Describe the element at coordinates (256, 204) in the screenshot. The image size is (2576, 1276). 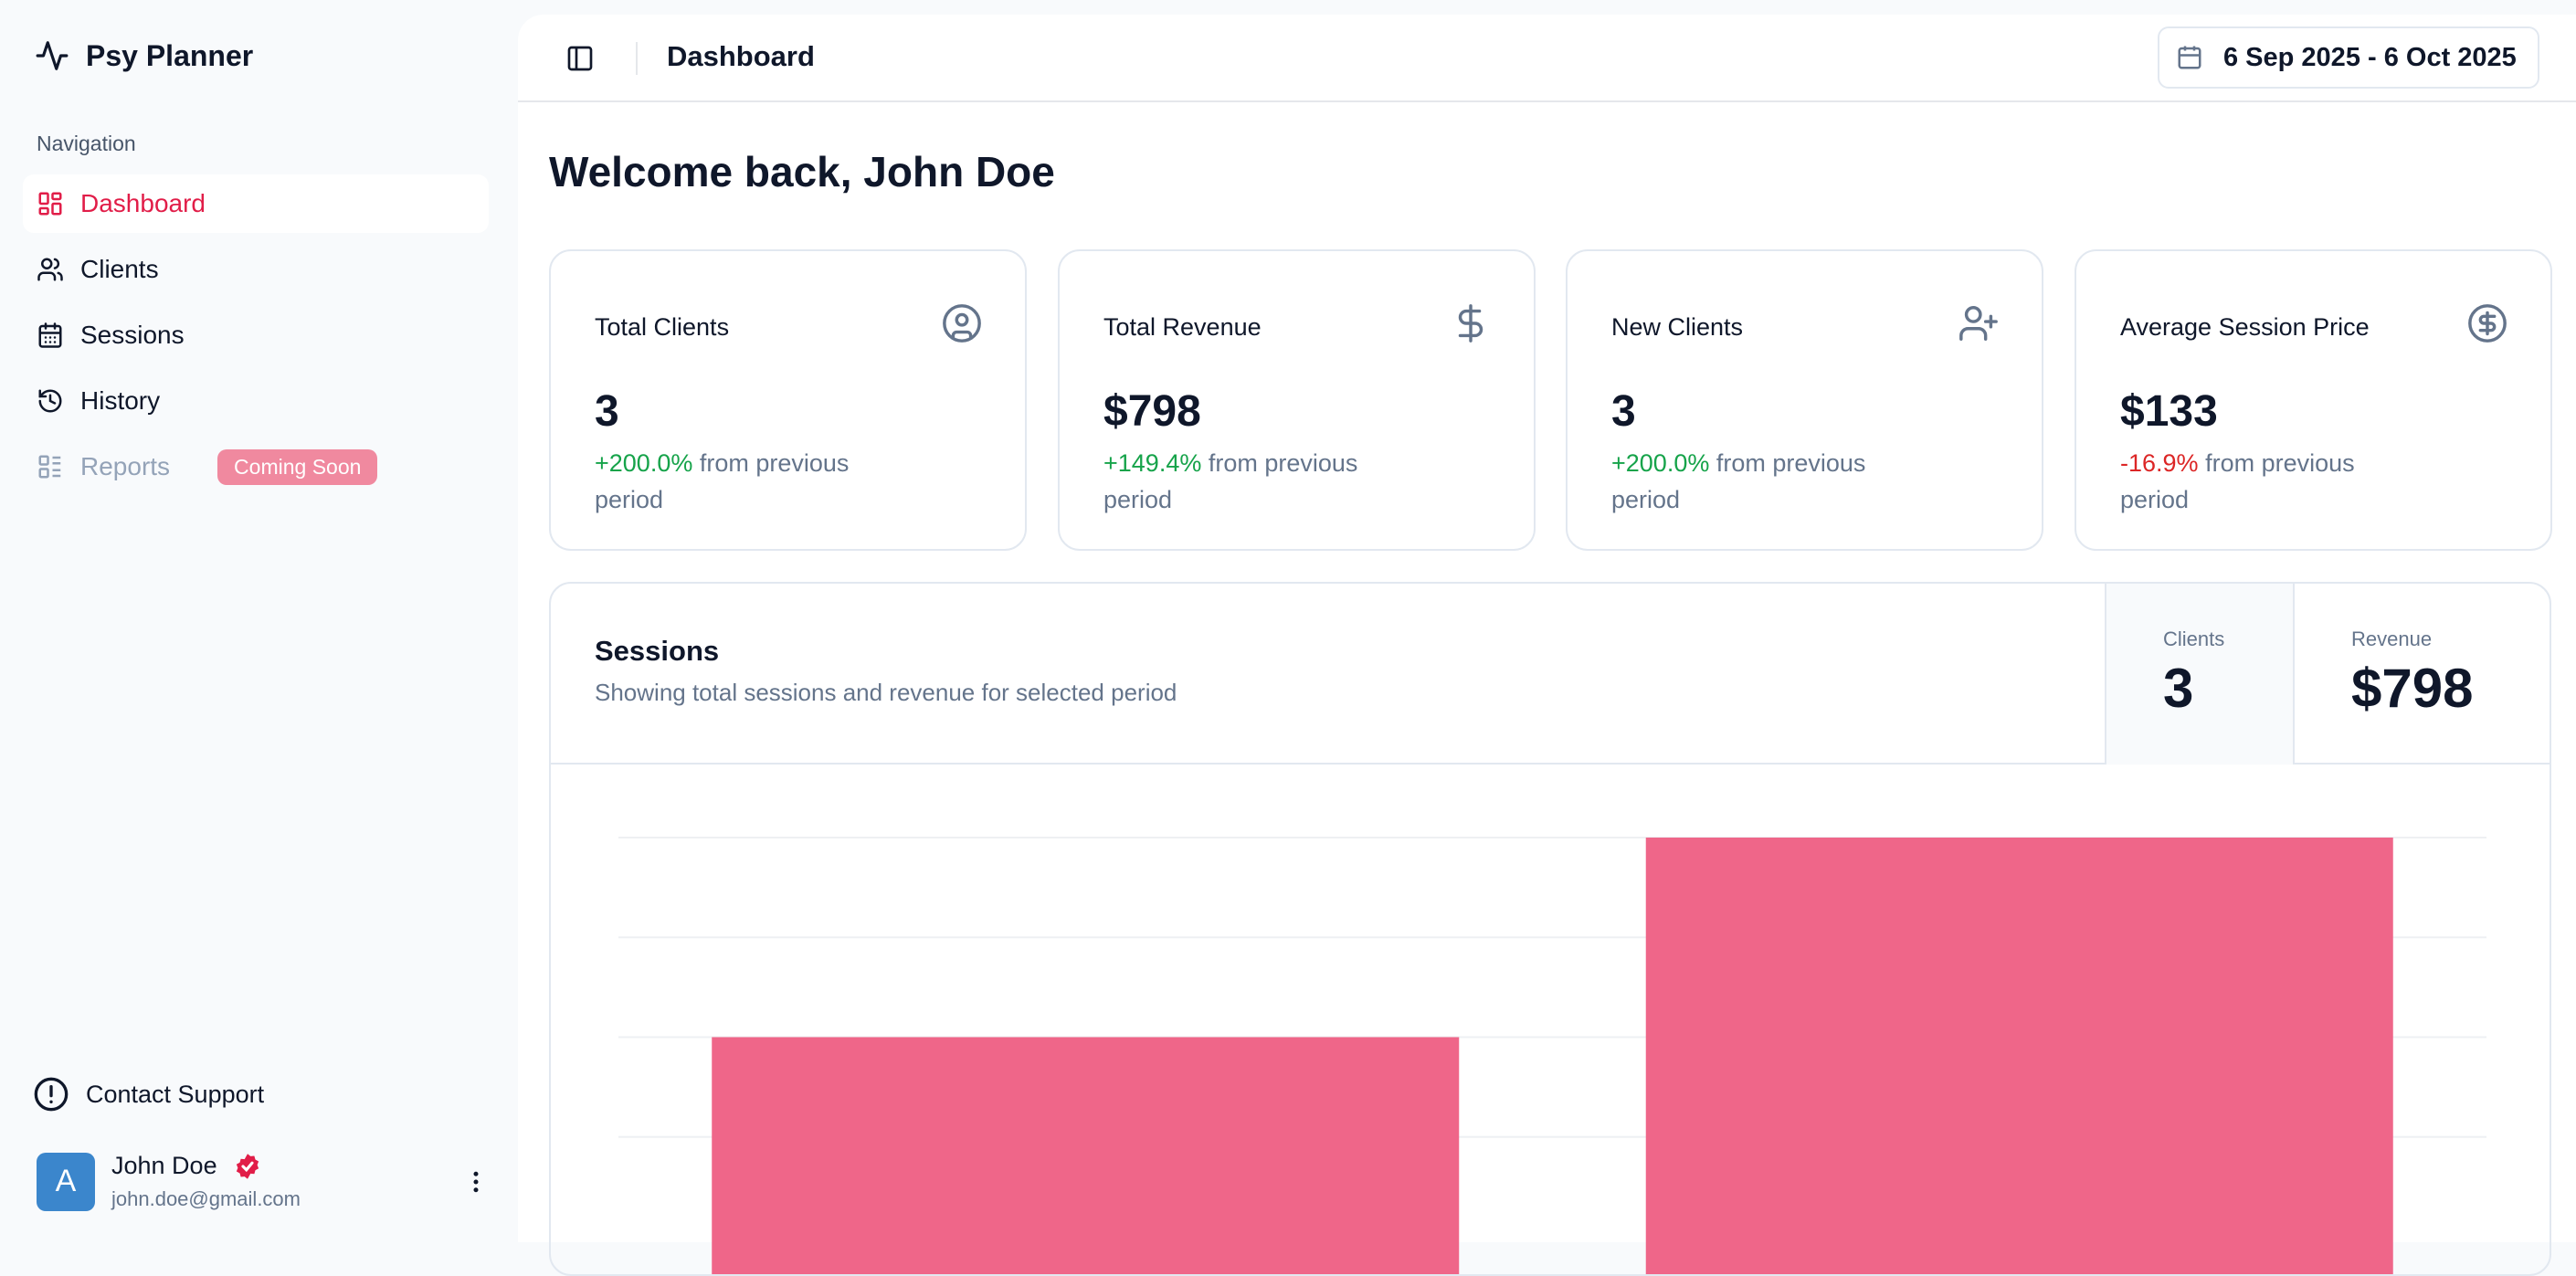
I see `sidebar-item-dashboard: Dashboard` at that location.